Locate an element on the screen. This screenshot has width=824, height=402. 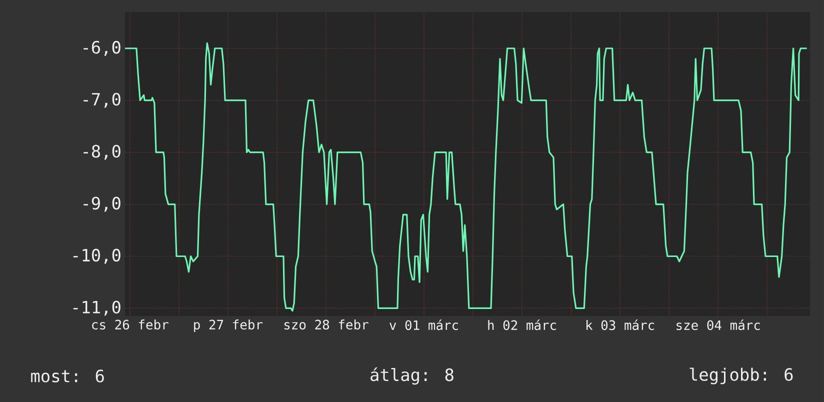
y-tick-label: -8,0 is located at coordinates (102, 152).